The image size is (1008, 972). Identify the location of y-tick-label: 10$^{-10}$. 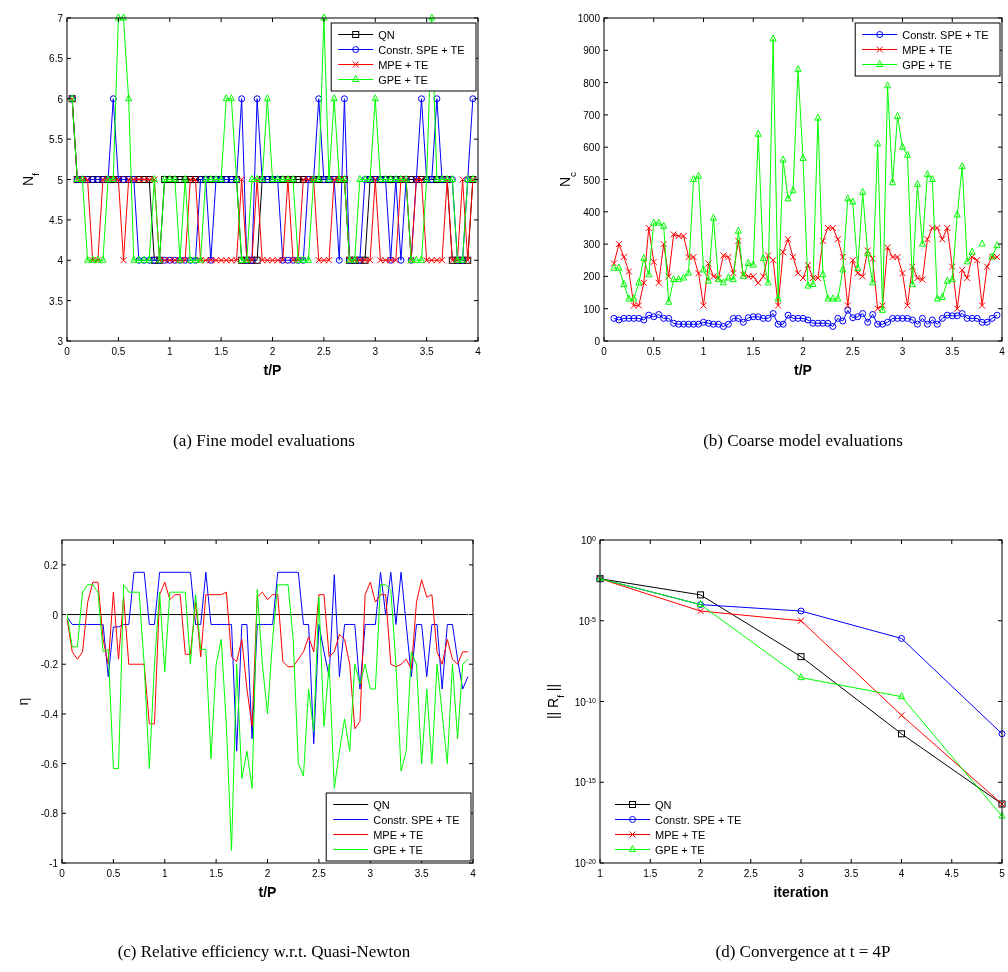
(585, 702).